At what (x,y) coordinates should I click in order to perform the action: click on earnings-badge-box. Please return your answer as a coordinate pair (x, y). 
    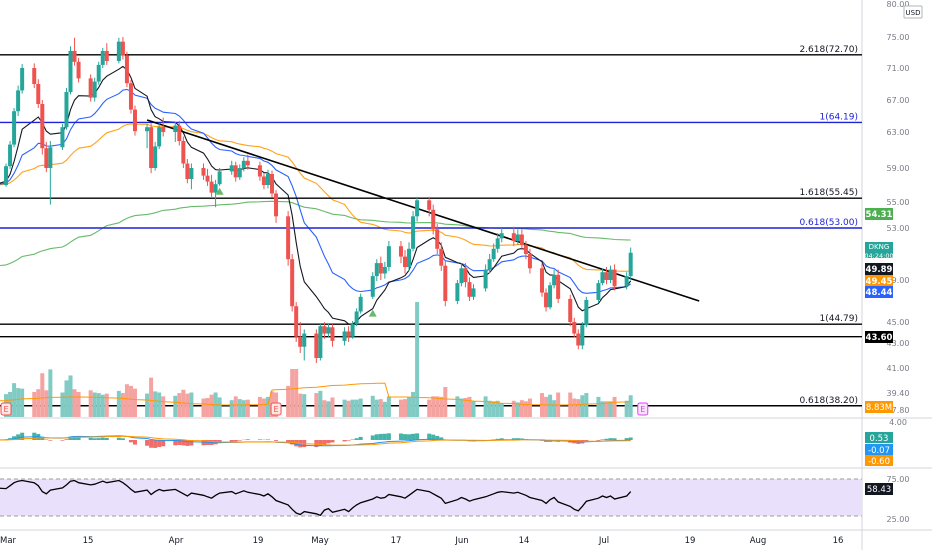
    Looking at the image, I should click on (6, 409).